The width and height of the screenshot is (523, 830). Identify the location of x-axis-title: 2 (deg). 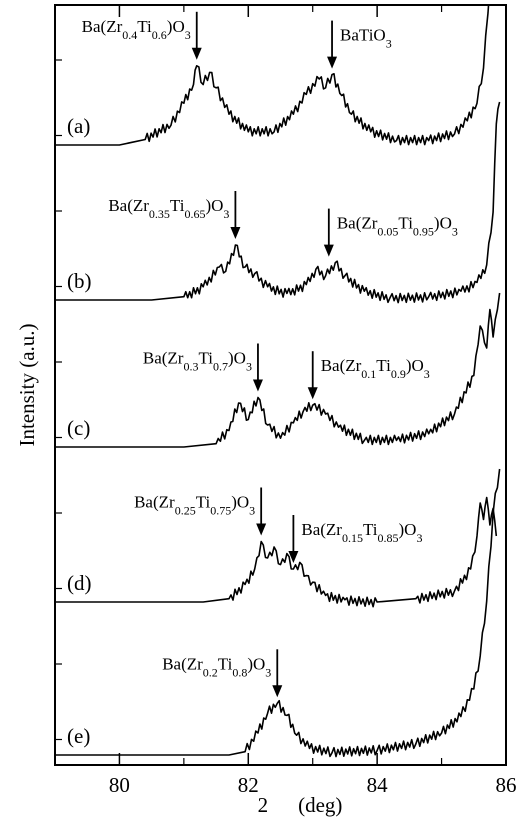
(300, 805).